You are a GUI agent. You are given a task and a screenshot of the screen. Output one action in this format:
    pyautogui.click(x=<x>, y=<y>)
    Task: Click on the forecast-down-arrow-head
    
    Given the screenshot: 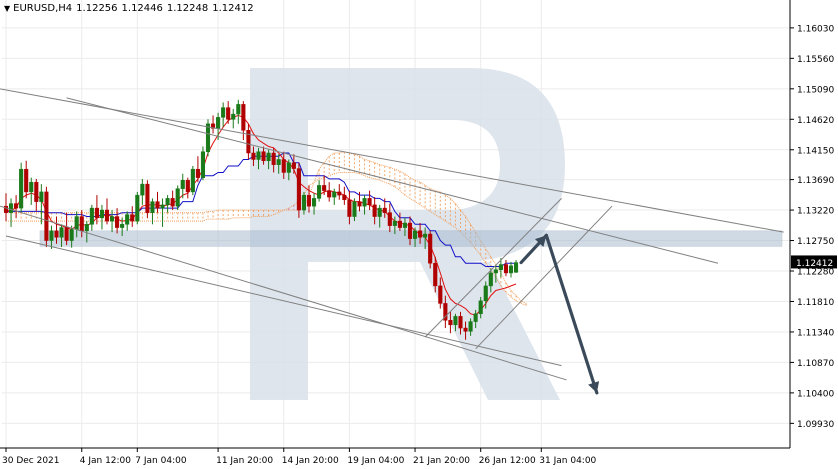 What is the action you would take?
    pyautogui.click(x=594, y=387)
    